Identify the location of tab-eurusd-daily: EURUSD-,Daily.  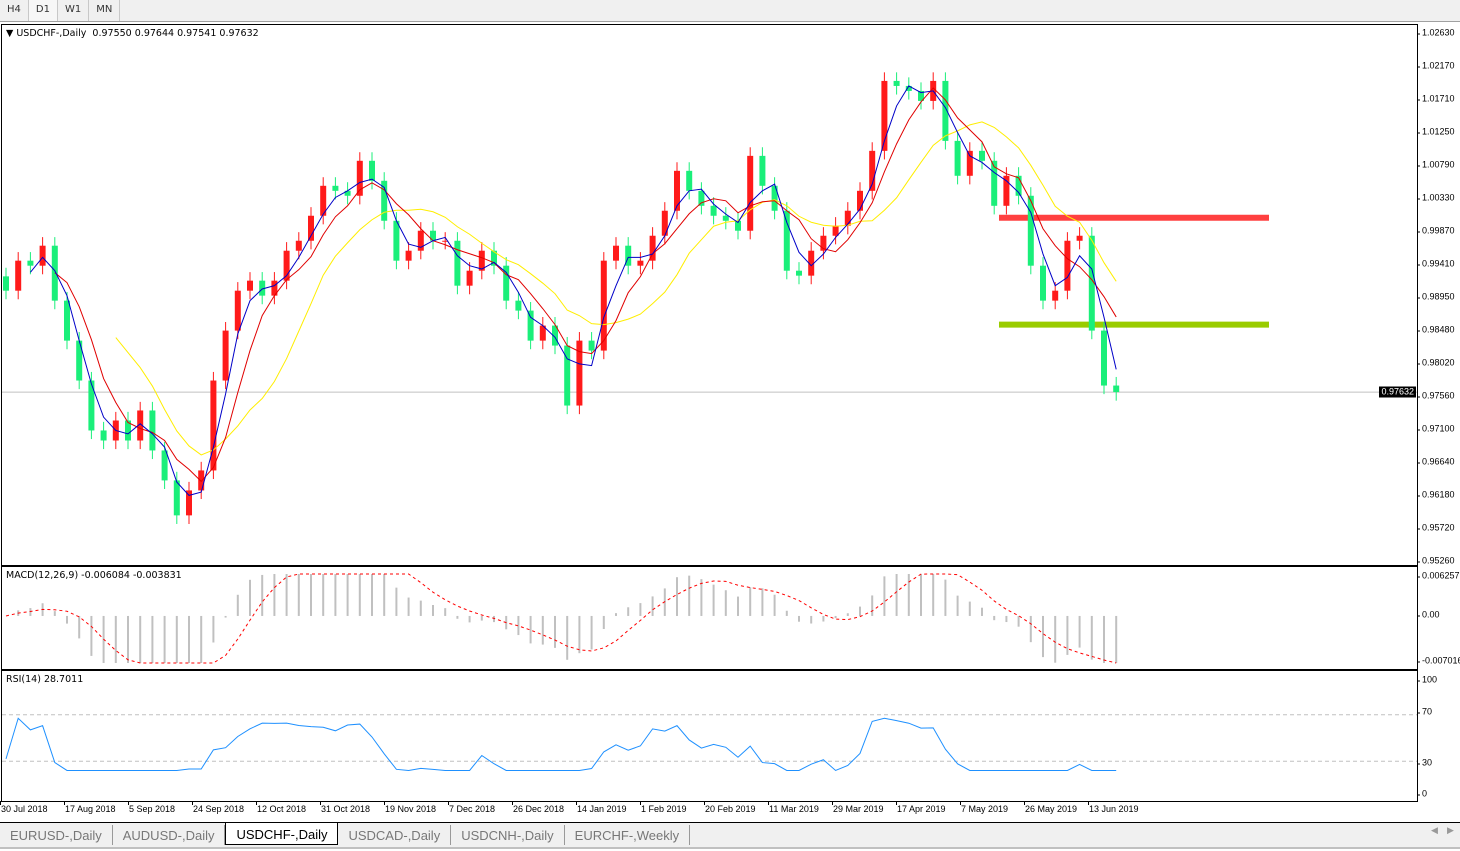
(56, 835).